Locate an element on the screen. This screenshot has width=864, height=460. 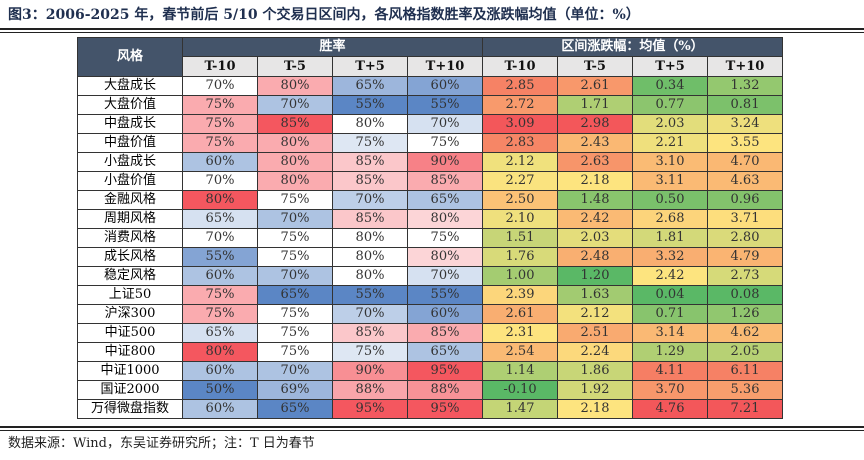
style-name: 中盘成长 is located at coordinates (130, 124).